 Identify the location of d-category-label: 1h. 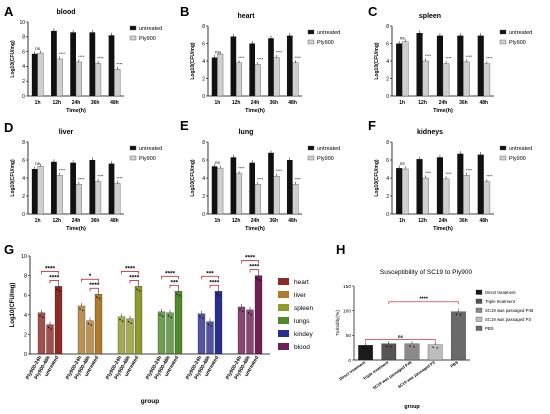
(38, 221).